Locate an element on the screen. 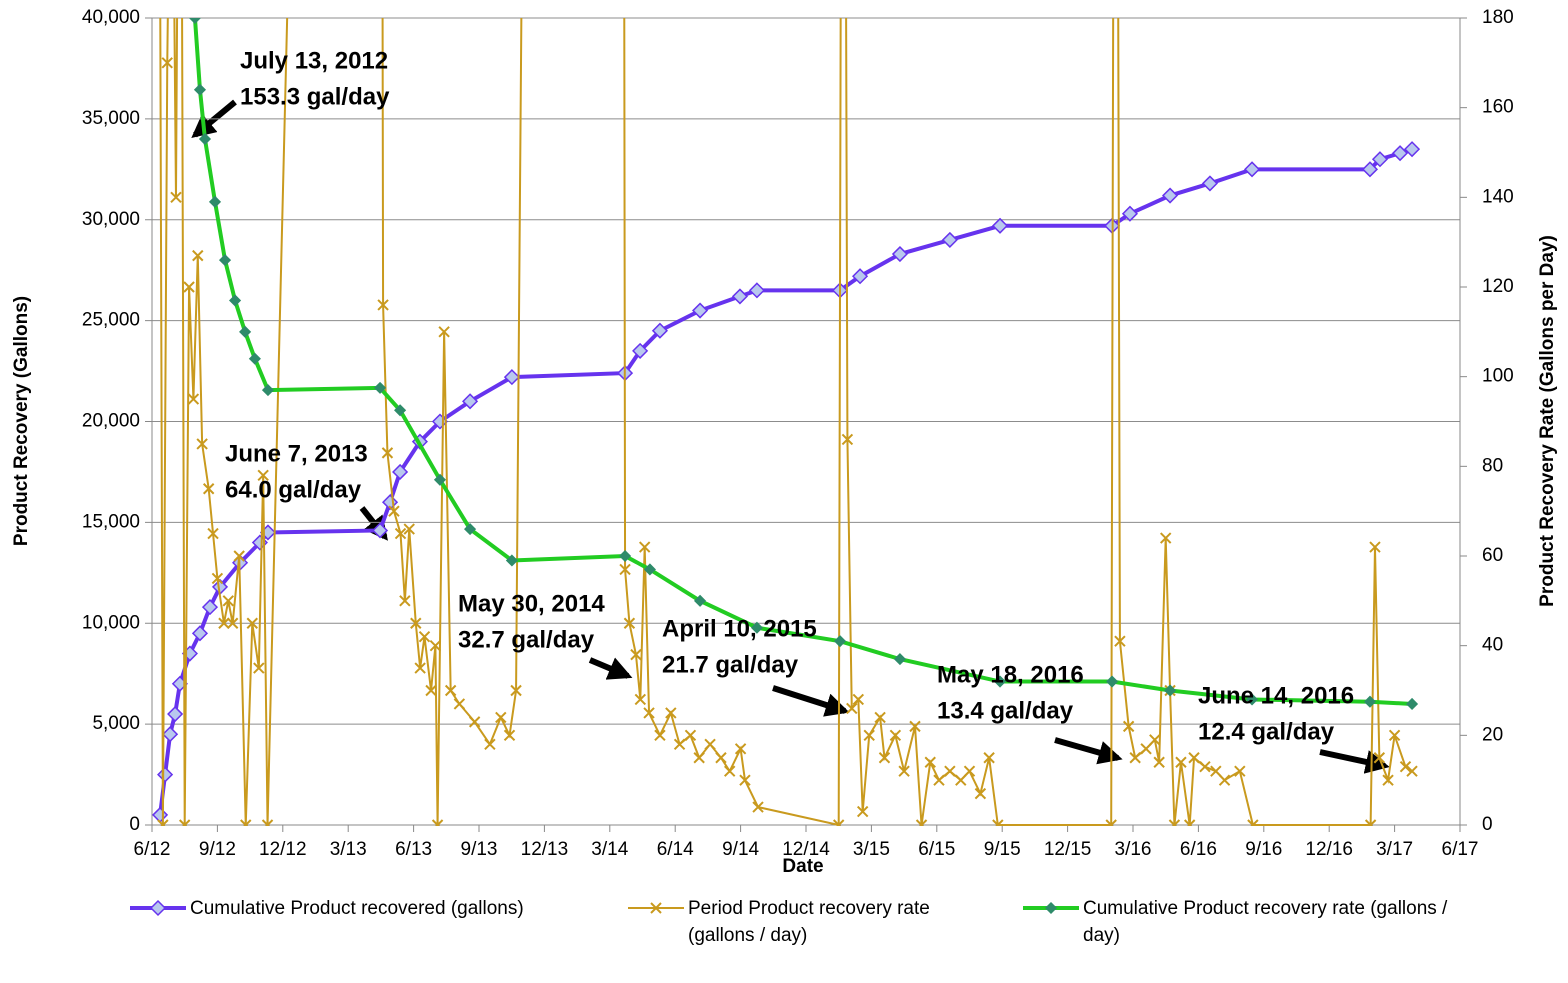 The image size is (1568, 983). y-axis-title: Product Recovery (Gallons) is located at coordinates (21, 421).